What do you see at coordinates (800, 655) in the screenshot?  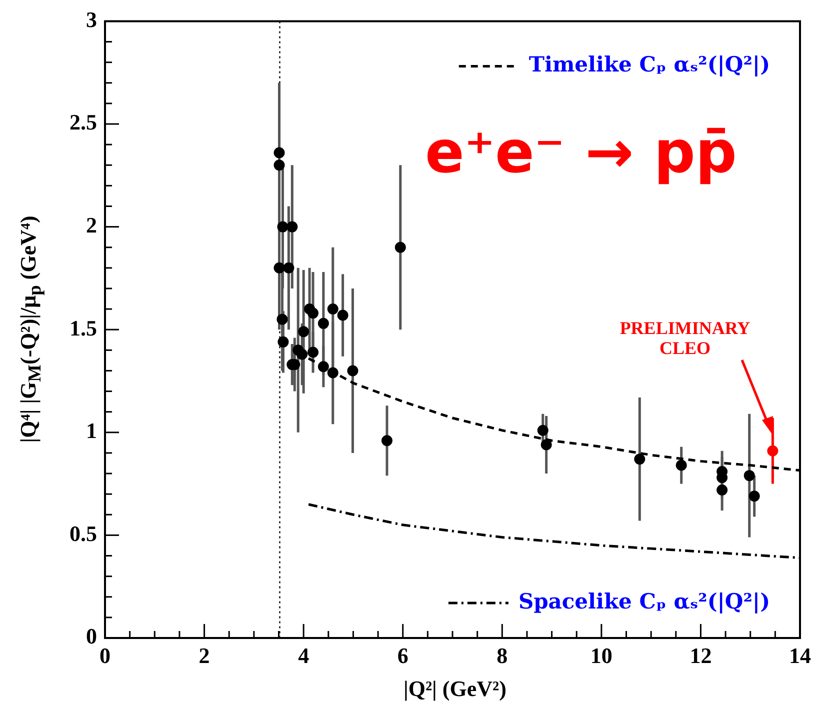 I see `x-tick-label: 14` at bounding box center [800, 655].